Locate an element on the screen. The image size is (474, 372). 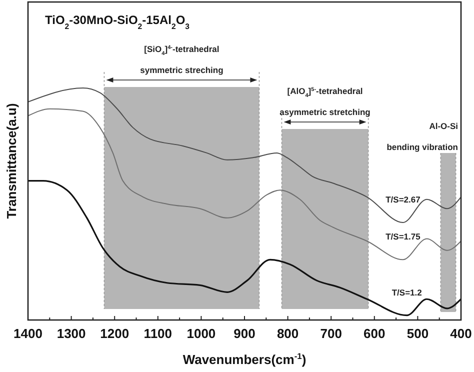
series-label: T/S=1.75 is located at coordinates (403, 237).